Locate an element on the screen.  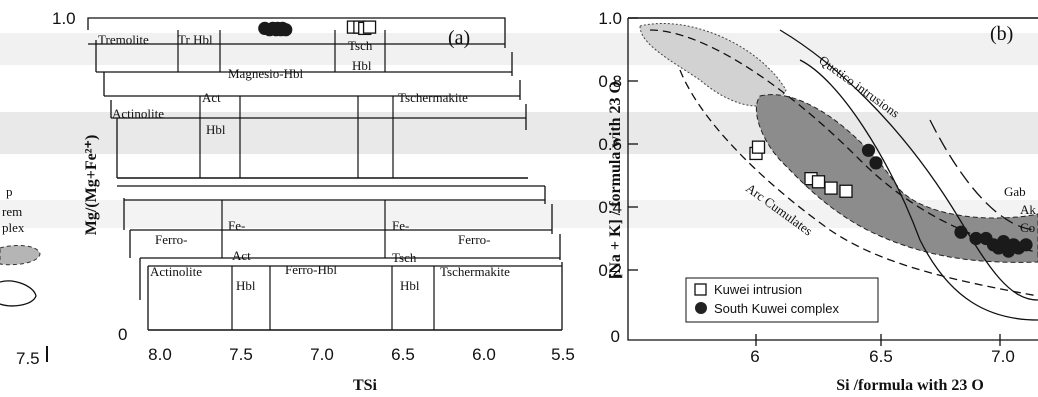
left-fragment-curve is located at coordinates (18, 293).